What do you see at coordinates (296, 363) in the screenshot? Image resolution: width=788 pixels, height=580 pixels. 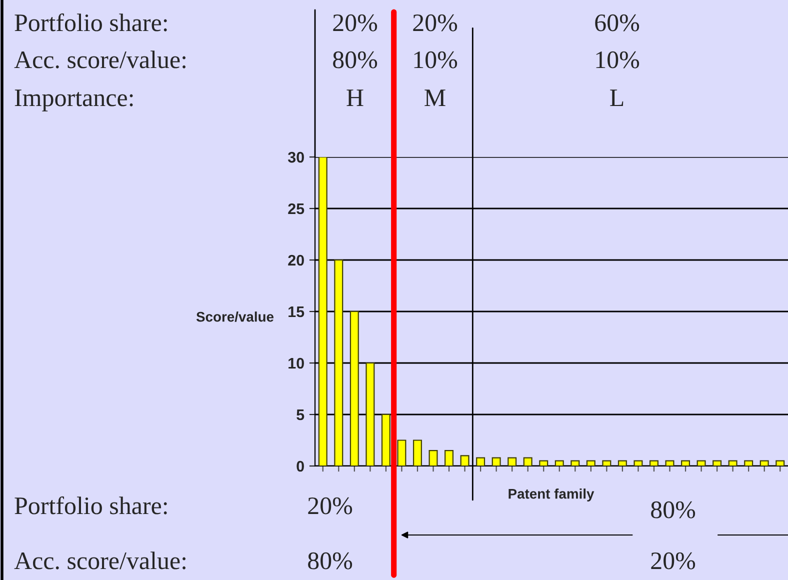 I see `y-tick-label: 10` at bounding box center [296, 363].